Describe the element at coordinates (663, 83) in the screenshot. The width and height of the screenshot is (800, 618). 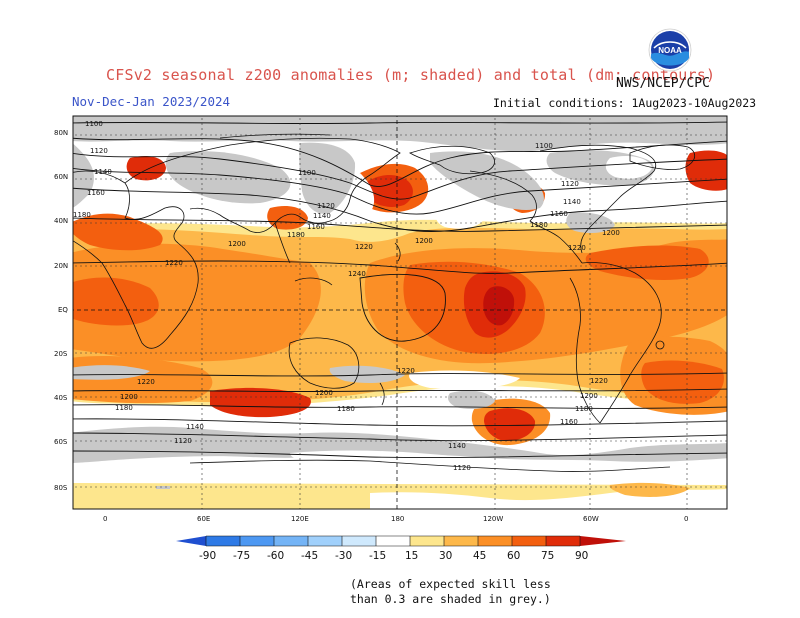
I see `agency-label: NWS/NCEP/CPC` at that location.